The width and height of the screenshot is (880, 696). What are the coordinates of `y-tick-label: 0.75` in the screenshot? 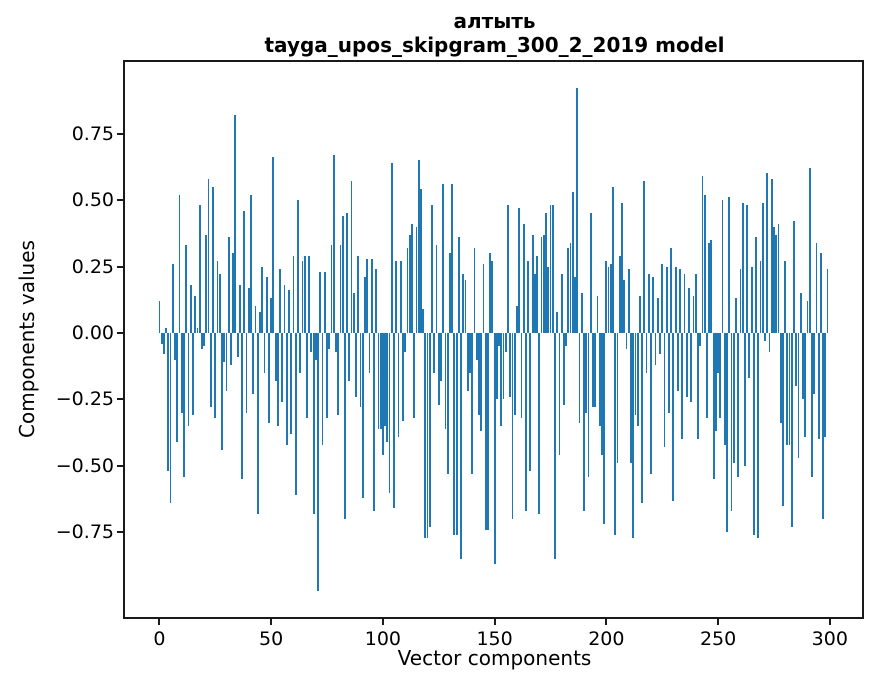 It's located at (92, 133).